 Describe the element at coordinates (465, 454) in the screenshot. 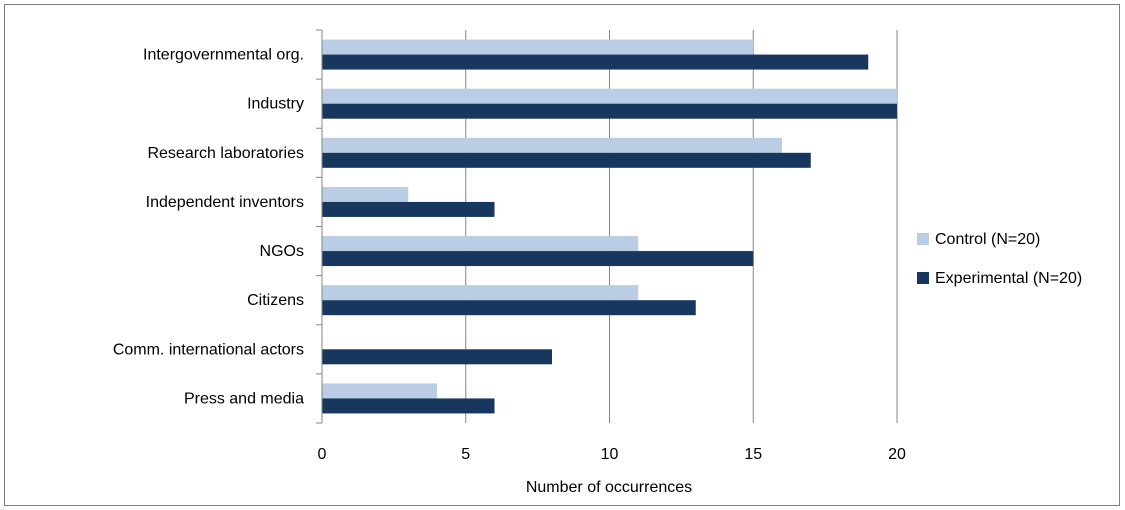

I see `x-tick-label: 5` at that location.